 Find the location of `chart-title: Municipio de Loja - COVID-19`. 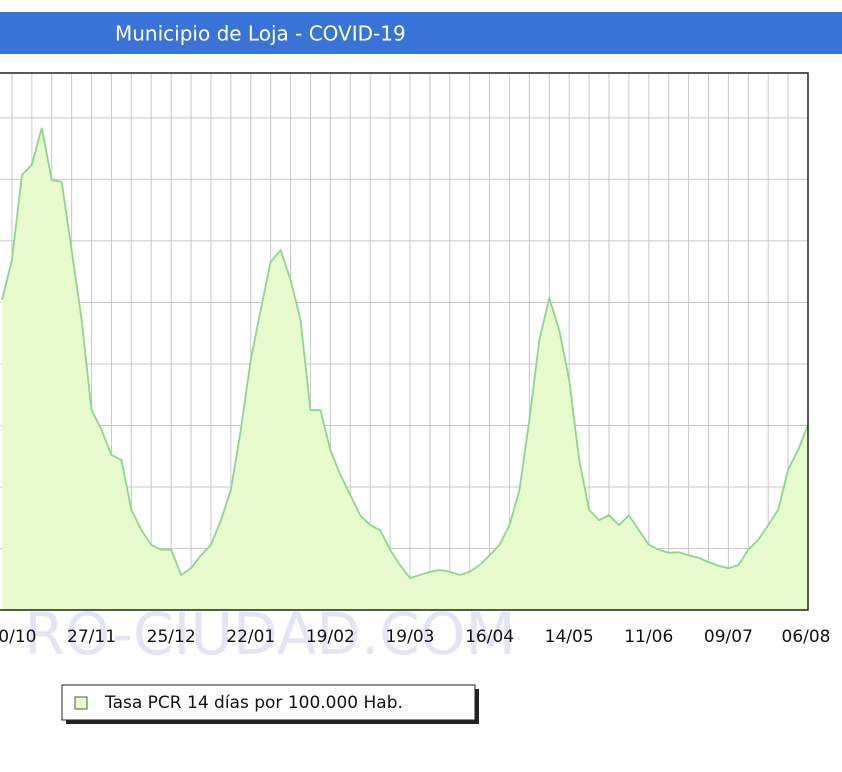

chart-title: Municipio de Loja - COVID-19 is located at coordinates (260, 34).